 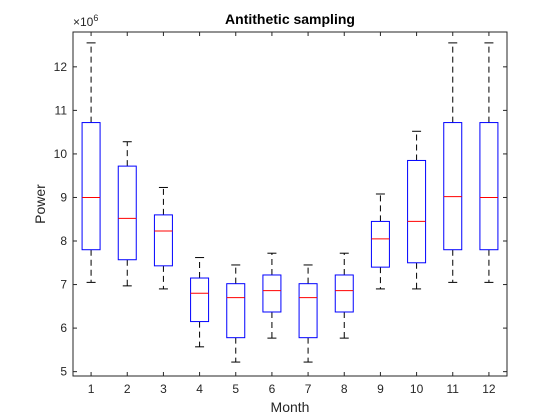 What do you see at coordinates (235, 389) in the screenshot?
I see `x-tick-label: 5` at bounding box center [235, 389].